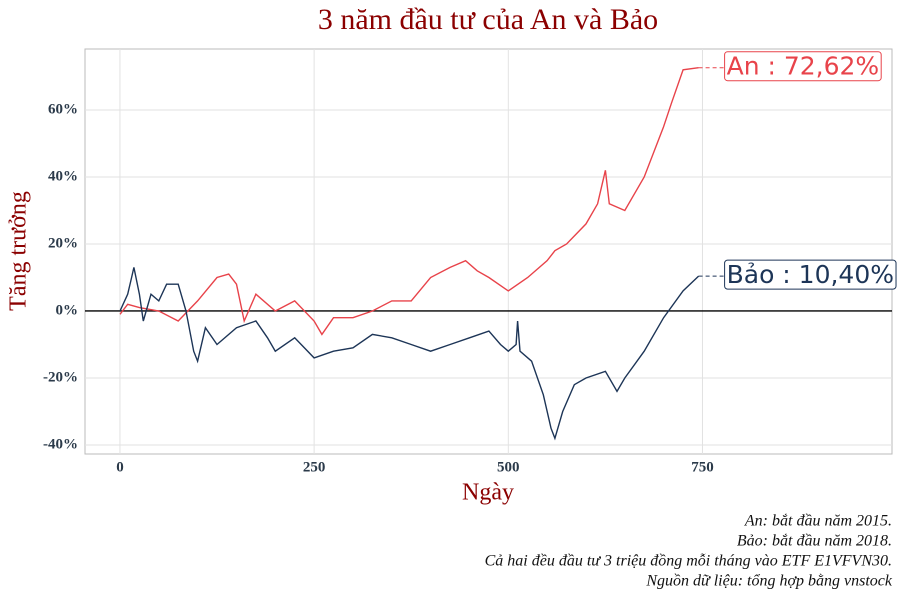 The image size is (900, 605). What do you see at coordinates (702, 467) in the screenshot?
I see `x-tick-label: 750` at bounding box center [702, 467].